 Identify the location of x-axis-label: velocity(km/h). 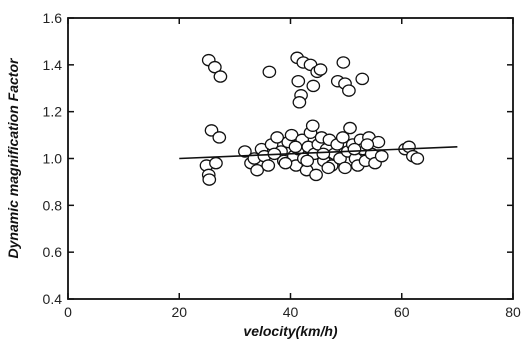
(290, 331).